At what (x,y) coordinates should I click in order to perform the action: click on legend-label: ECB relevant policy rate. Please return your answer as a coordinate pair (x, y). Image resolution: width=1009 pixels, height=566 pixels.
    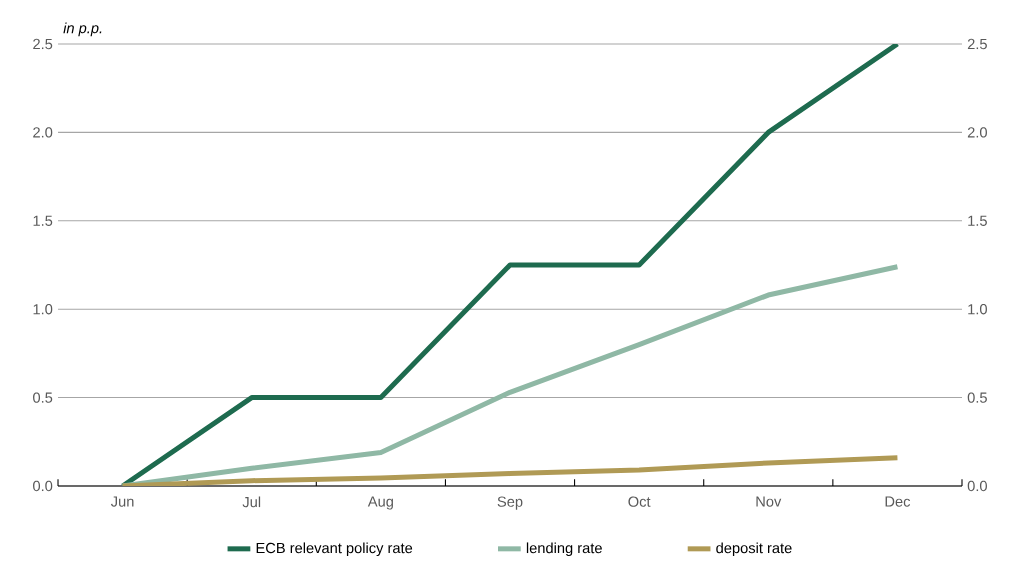
    Looking at the image, I should click on (334, 549).